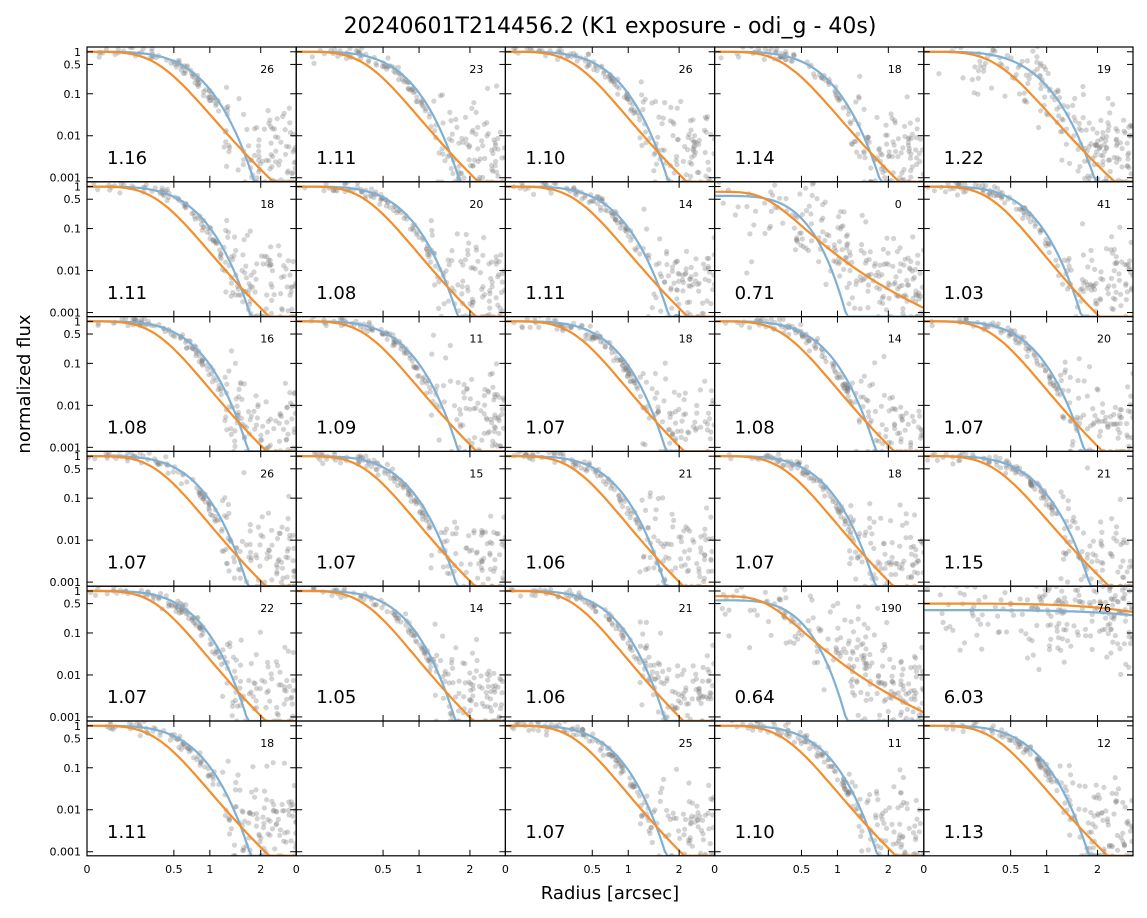 The height and width of the screenshot is (918, 1147). What do you see at coordinates (1104, 339) in the screenshot?
I see `star-count: 20` at bounding box center [1104, 339].